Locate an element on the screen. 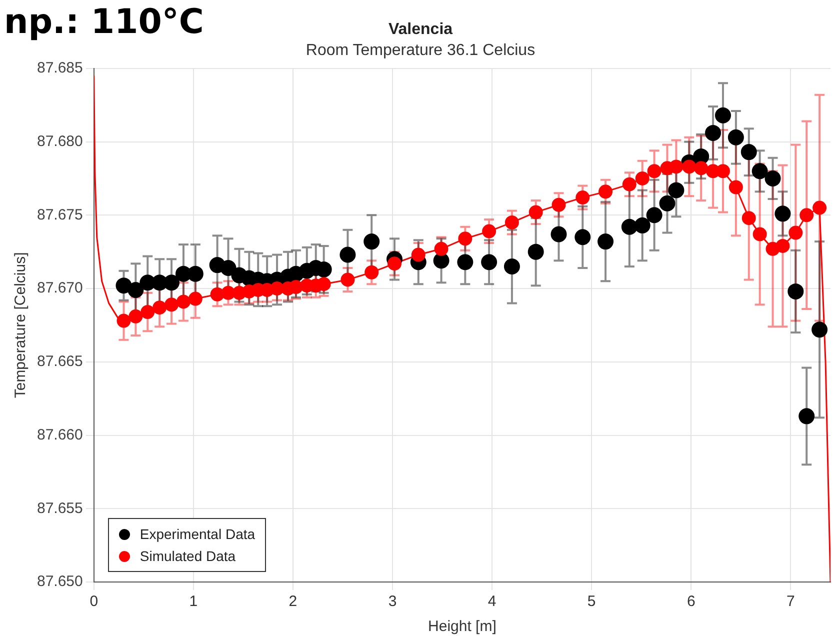 Image resolution: width=839 pixels, height=640 pixels. x-tick-label: 3 is located at coordinates (392, 601).